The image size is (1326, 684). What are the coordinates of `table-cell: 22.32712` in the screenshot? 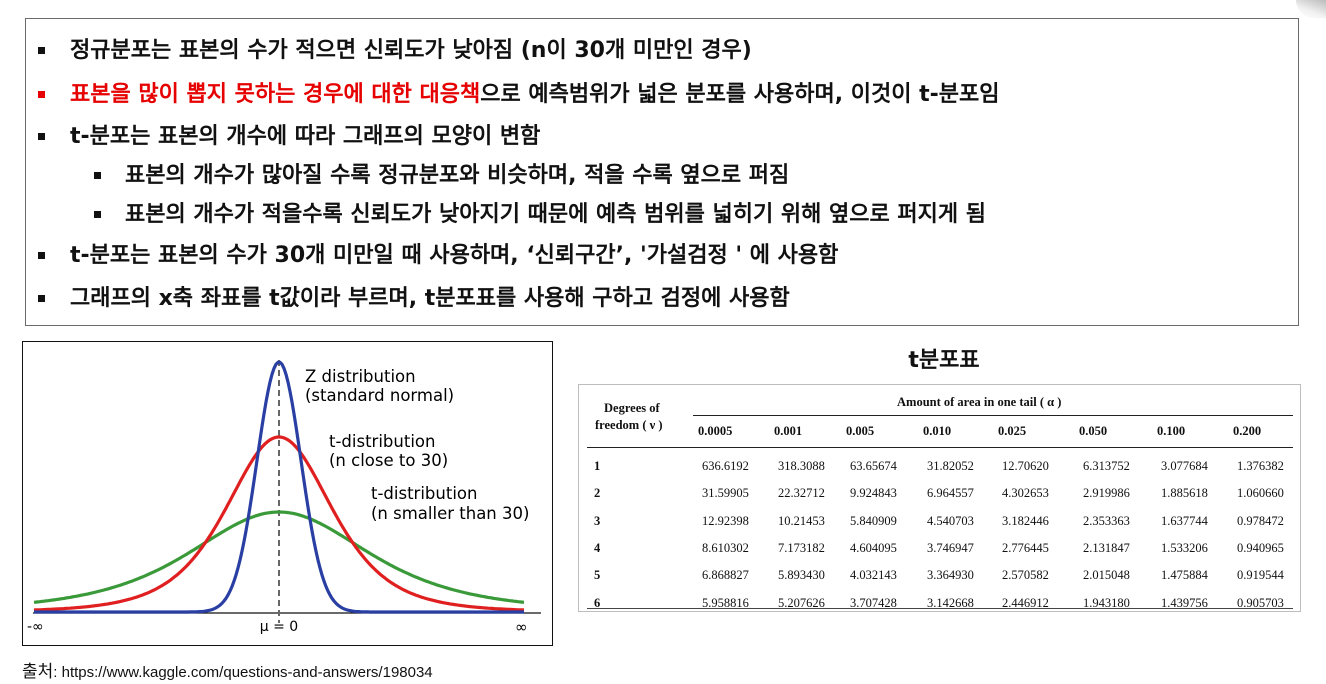 It's located at (801, 493).